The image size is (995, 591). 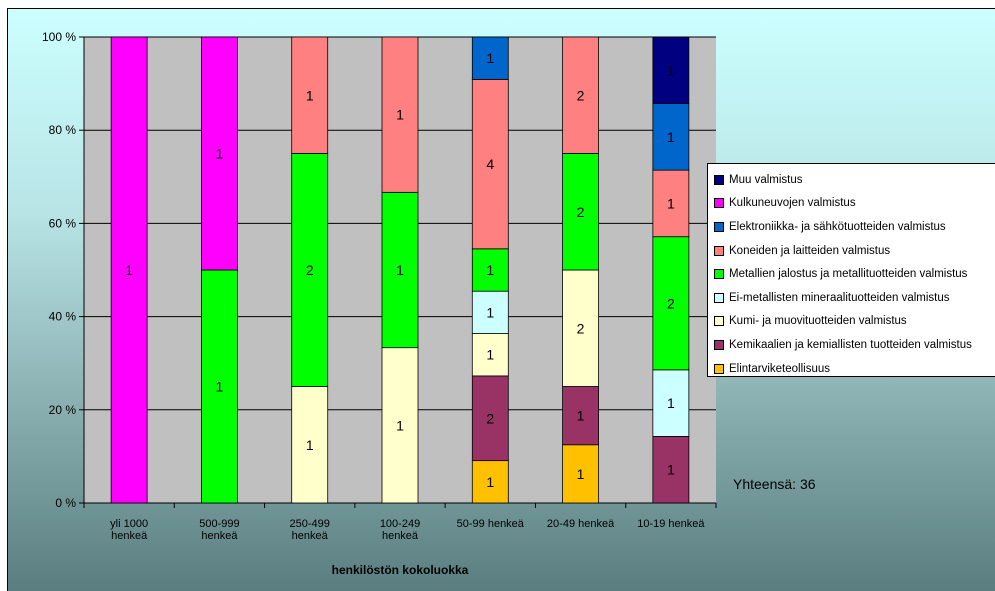 What do you see at coordinates (63, 410) in the screenshot?
I see `y-tick-label: 20 %` at bounding box center [63, 410].